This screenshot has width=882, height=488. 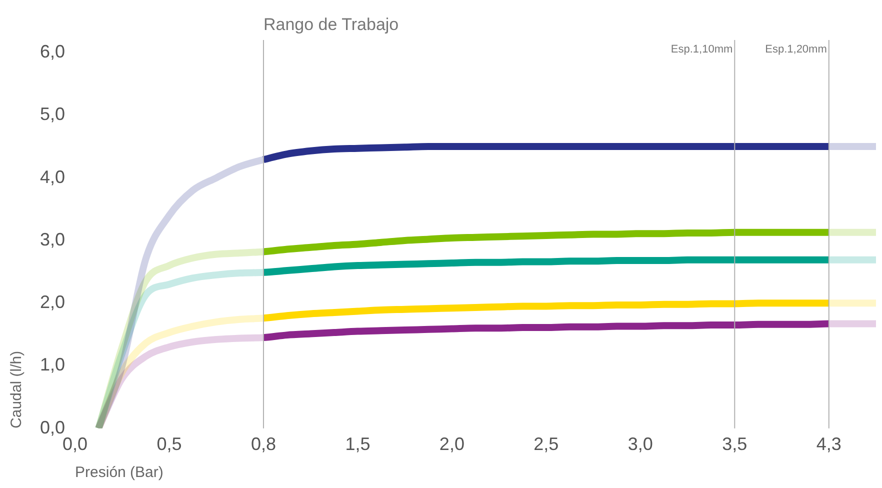 I want to click on x-axis-title: Presión (Bar), so click(x=119, y=473).